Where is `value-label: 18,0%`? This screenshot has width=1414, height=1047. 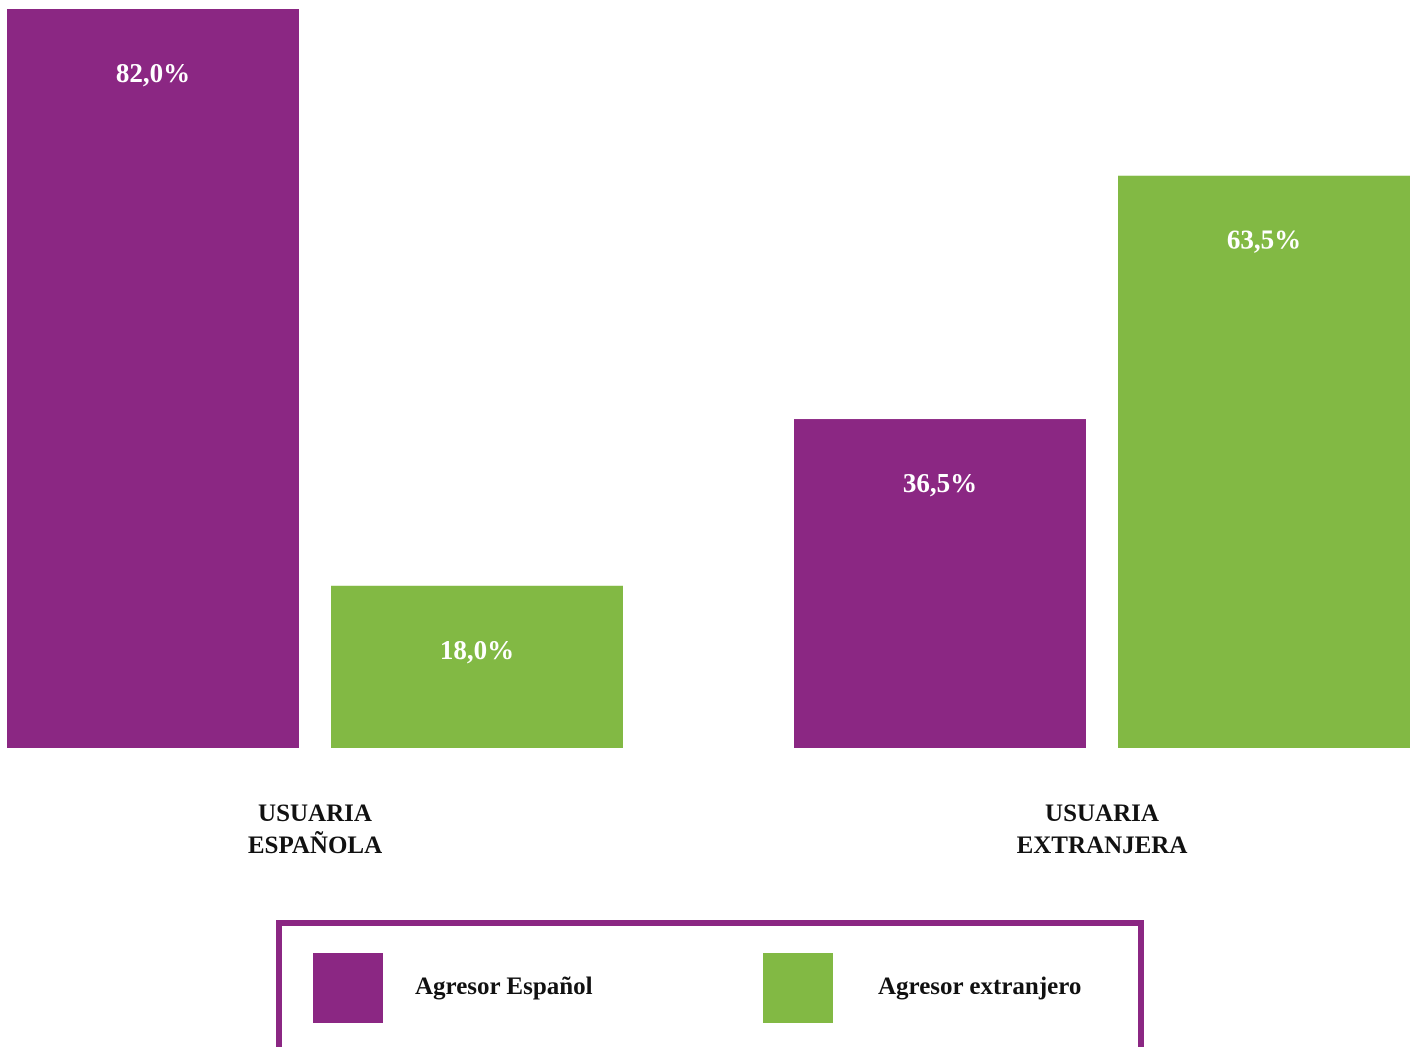 value-label: 18,0% is located at coordinates (477, 650).